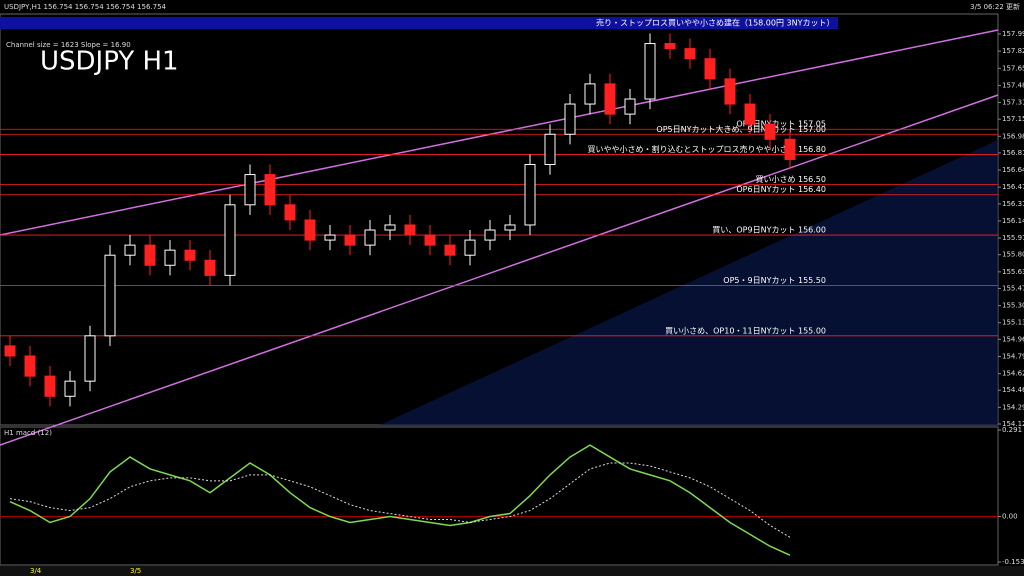  Describe the element at coordinates (109, 62) in the screenshot. I see `chart-title: USDJPY H1` at that location.